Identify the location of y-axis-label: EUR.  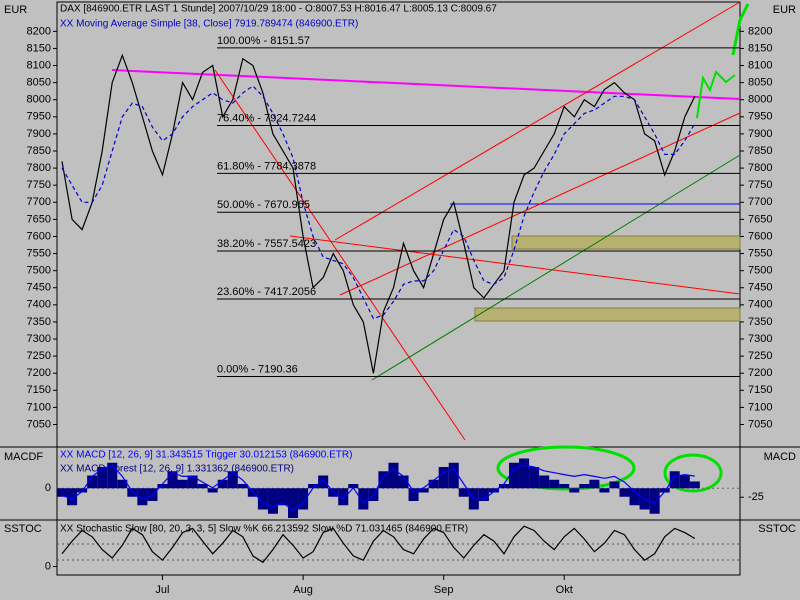
(15, 10).